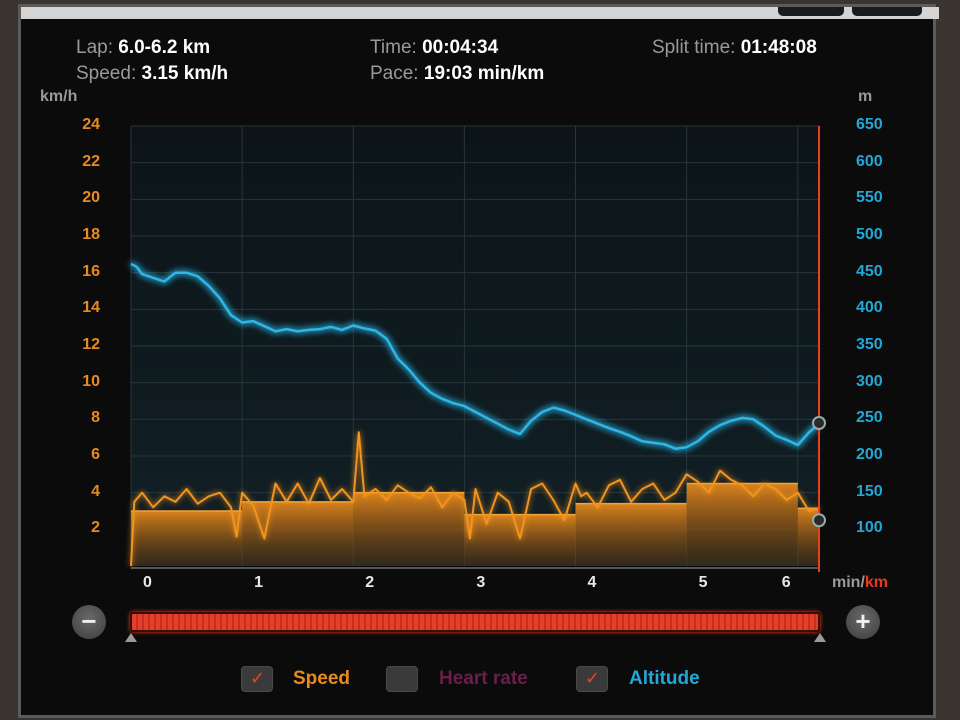 Image resolution: width=960 pixels, height=720 pixels. What do you see at coordinates (95, 528) in the screenshot?
I see `left-axis-tick-label: 2` at bounding box center [95, 528].